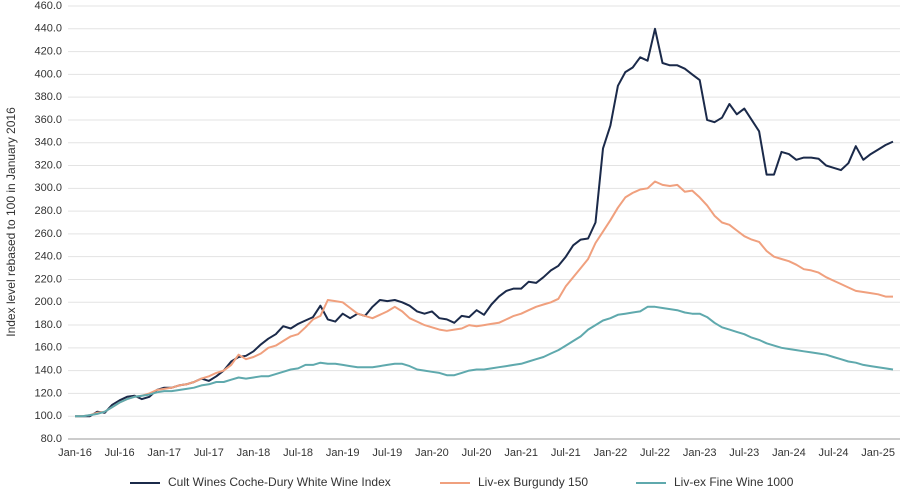 This screenshot has height=493, width=900. I want to click on x-tick-label: Jan-21, so click(521, 453).